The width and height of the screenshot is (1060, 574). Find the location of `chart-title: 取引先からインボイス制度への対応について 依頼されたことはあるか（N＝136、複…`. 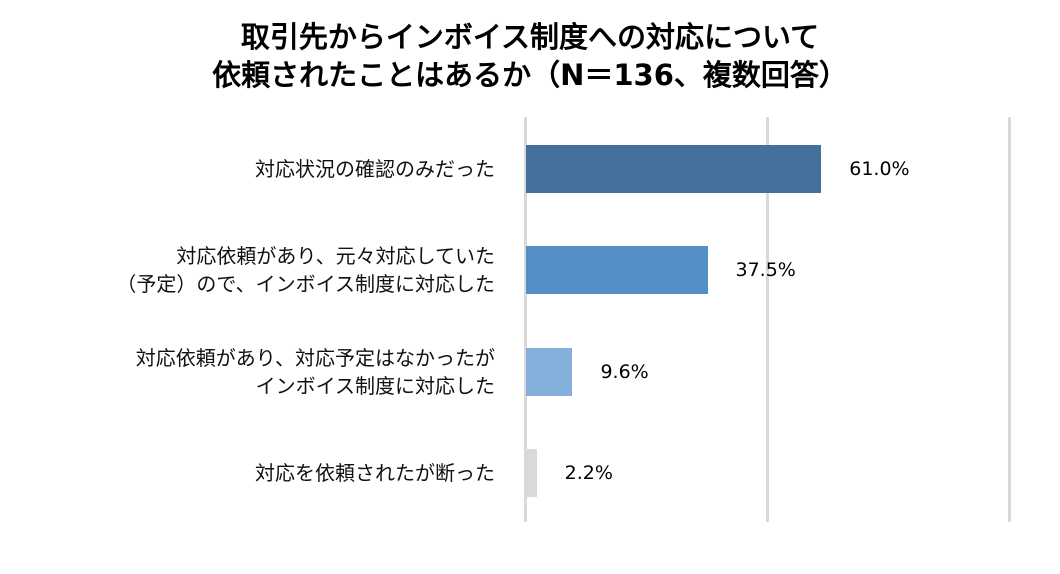

chart-title: 取引先からインボイス制度への対応について 依頼されたことはあるか（N＝136、複… is located at coordinates (530, 56).